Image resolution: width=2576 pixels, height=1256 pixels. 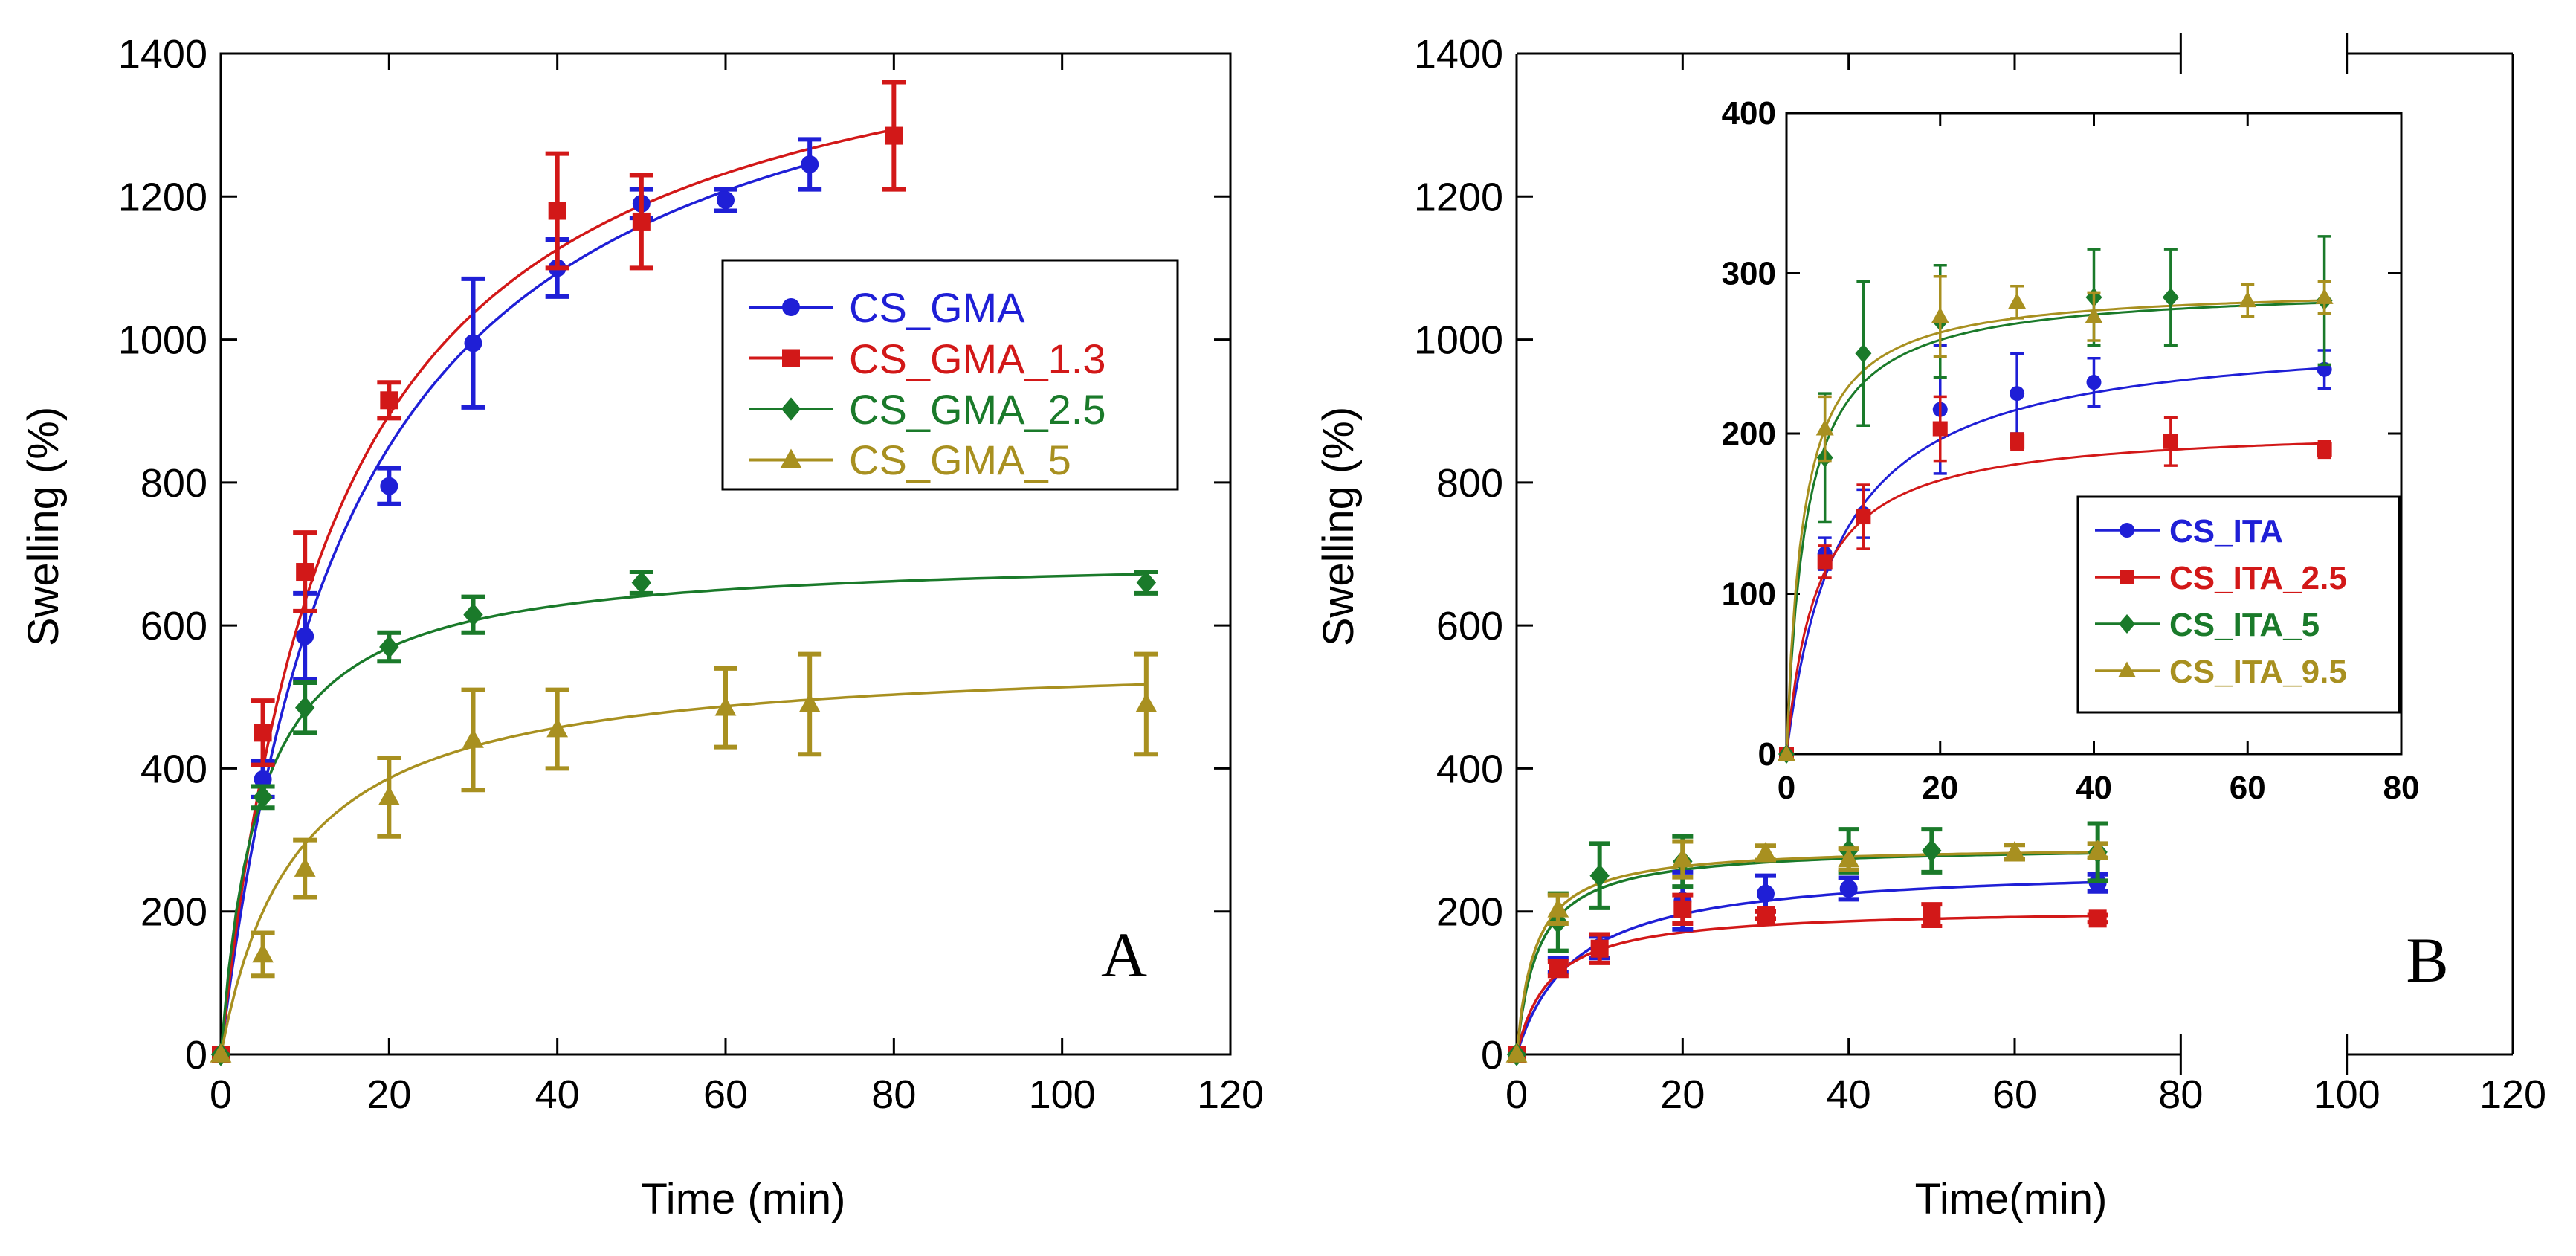 What do you see at coordinates (1230, 1095) in the screenshot?
I see `panel-a-xtick-label-6: 120` at bounding box center [1230, 1095].